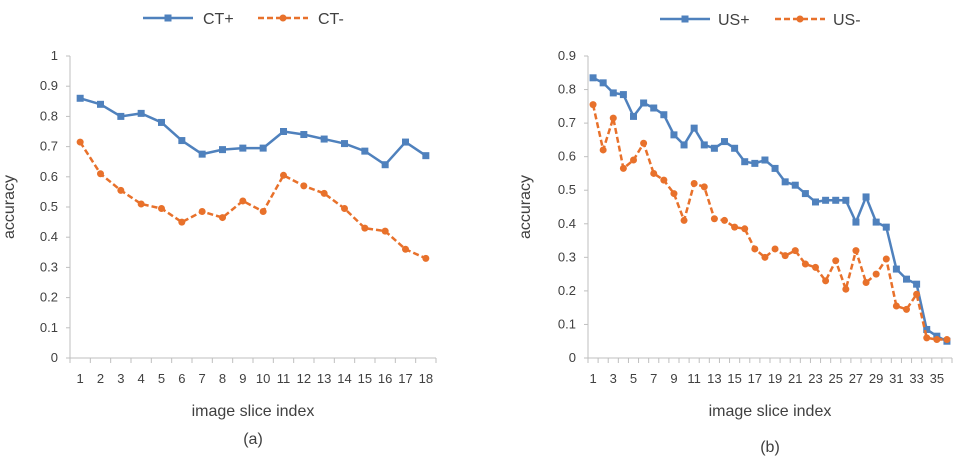 This screenshot has width=963, height=461. What do you see at coordinates (168, 18) in the screenshot?
I see `legend-marker-CT+` at bounding box center [168, 18].